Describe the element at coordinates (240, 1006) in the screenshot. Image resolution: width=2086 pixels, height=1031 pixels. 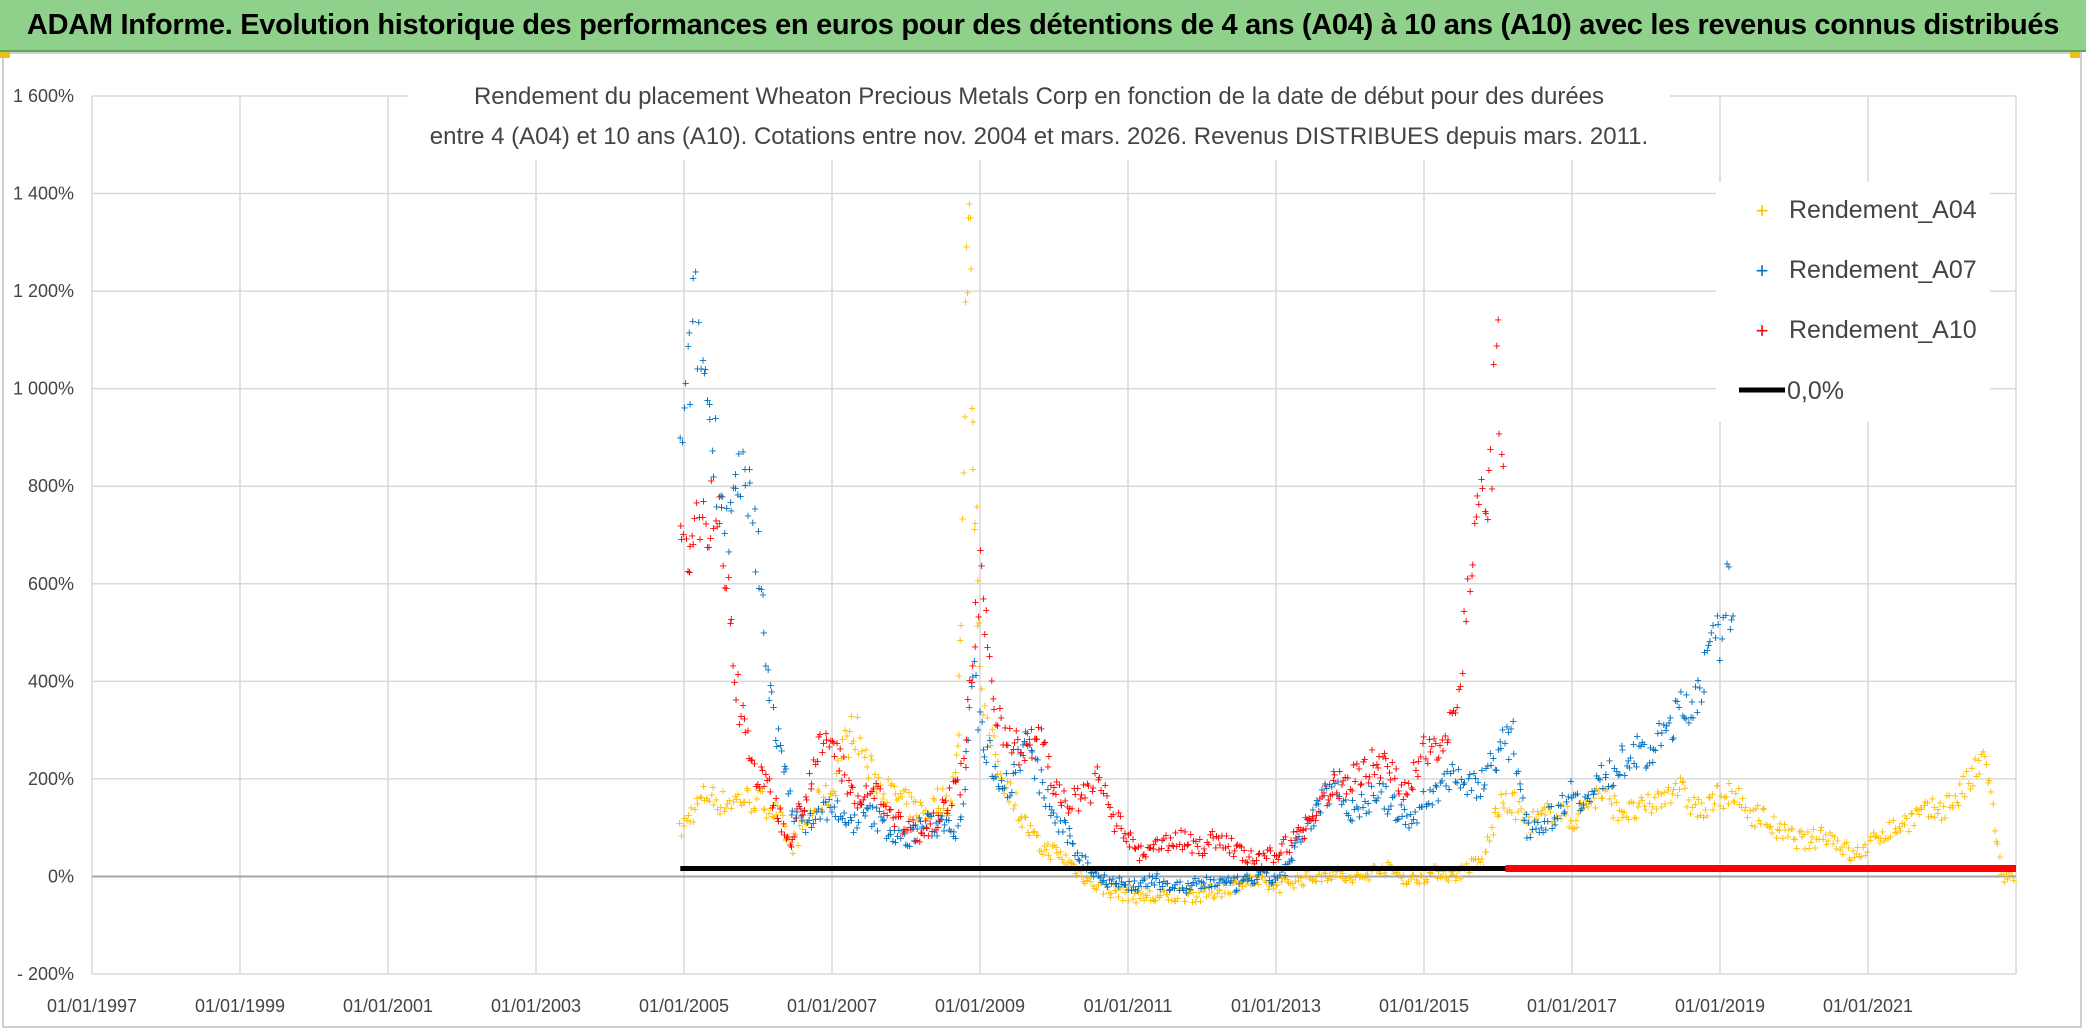
I see `x-tick-label: 01/01/1999` at that location.